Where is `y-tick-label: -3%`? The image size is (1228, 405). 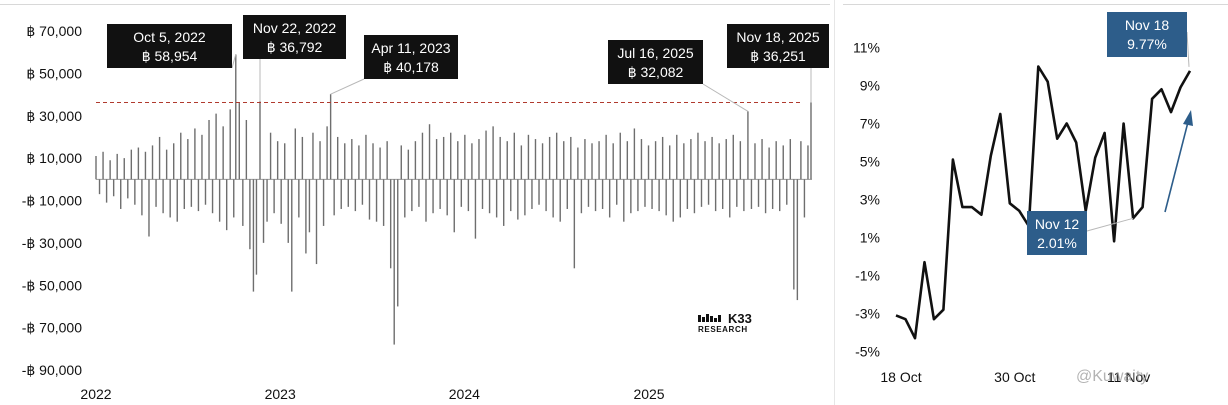 y-tick-label: -3% is located at coordinates (867, 314).